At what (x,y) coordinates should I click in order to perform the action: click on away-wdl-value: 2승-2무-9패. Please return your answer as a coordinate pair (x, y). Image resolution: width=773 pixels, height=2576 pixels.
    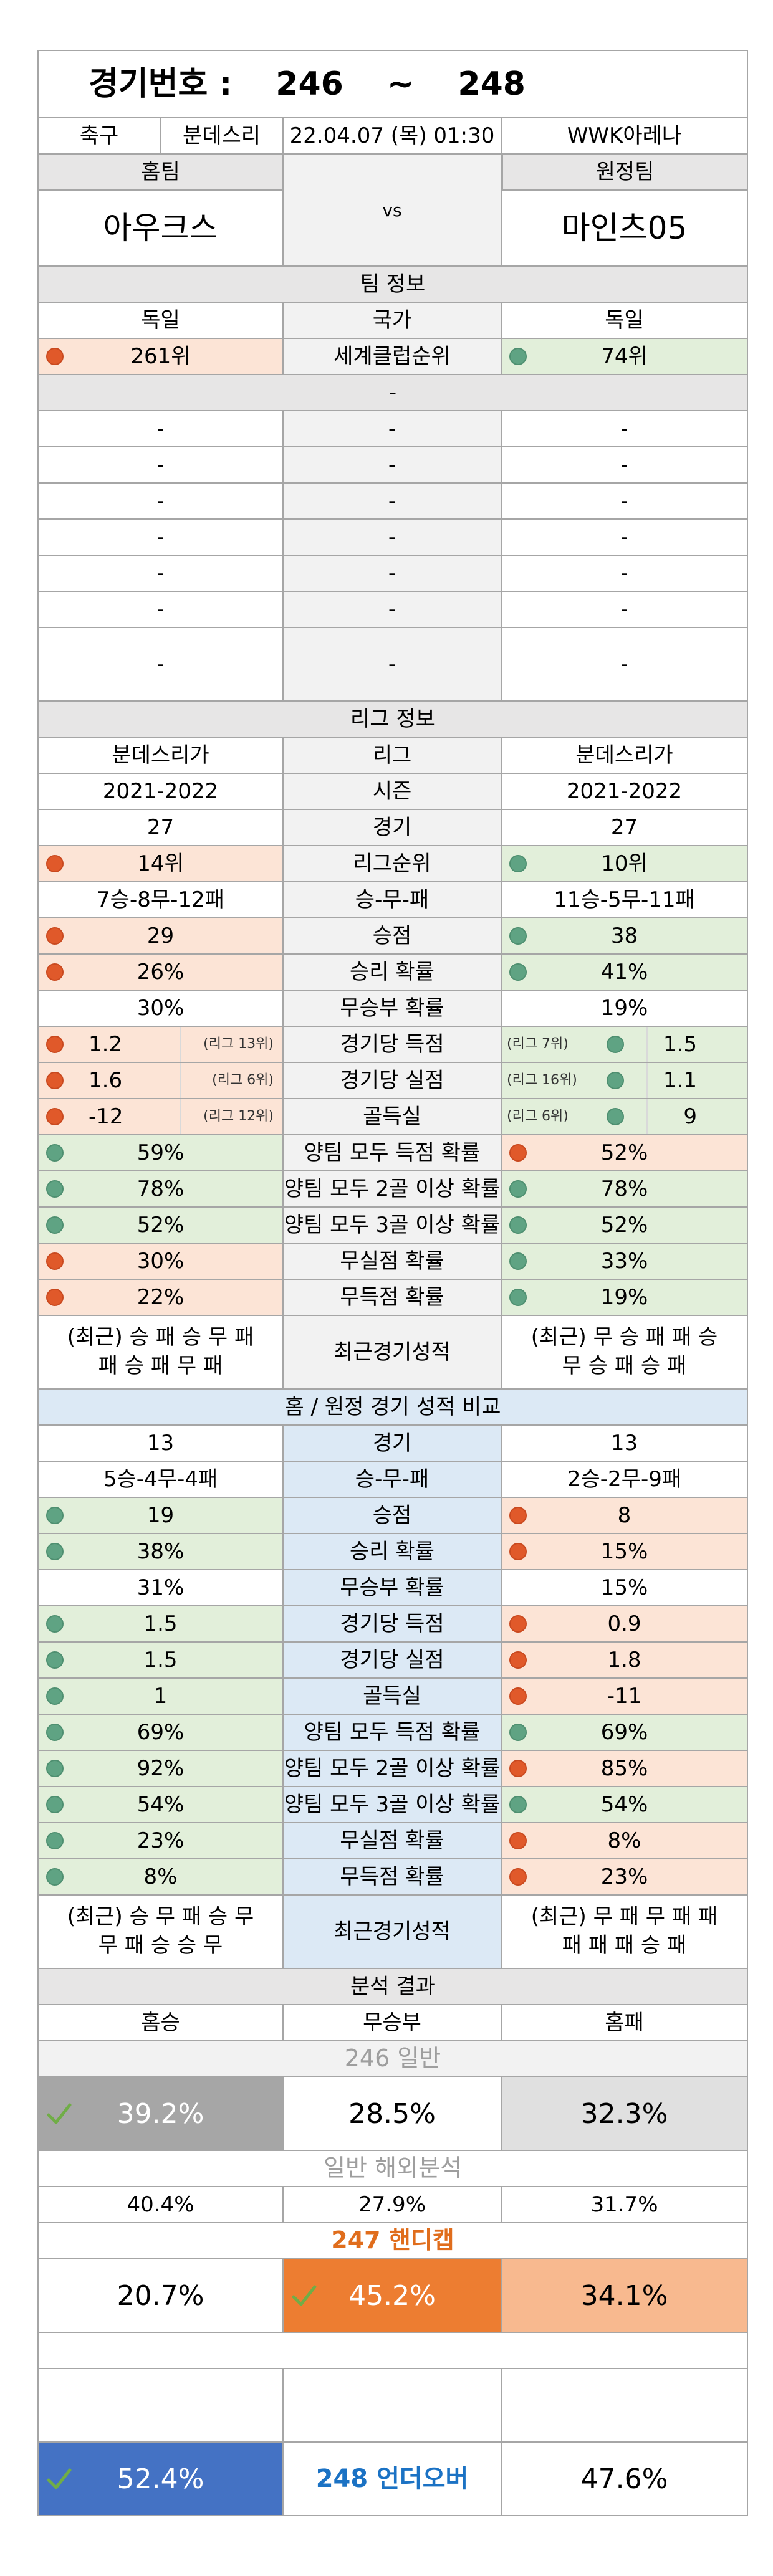
    Looking at the image, I should click on (624, 1479).